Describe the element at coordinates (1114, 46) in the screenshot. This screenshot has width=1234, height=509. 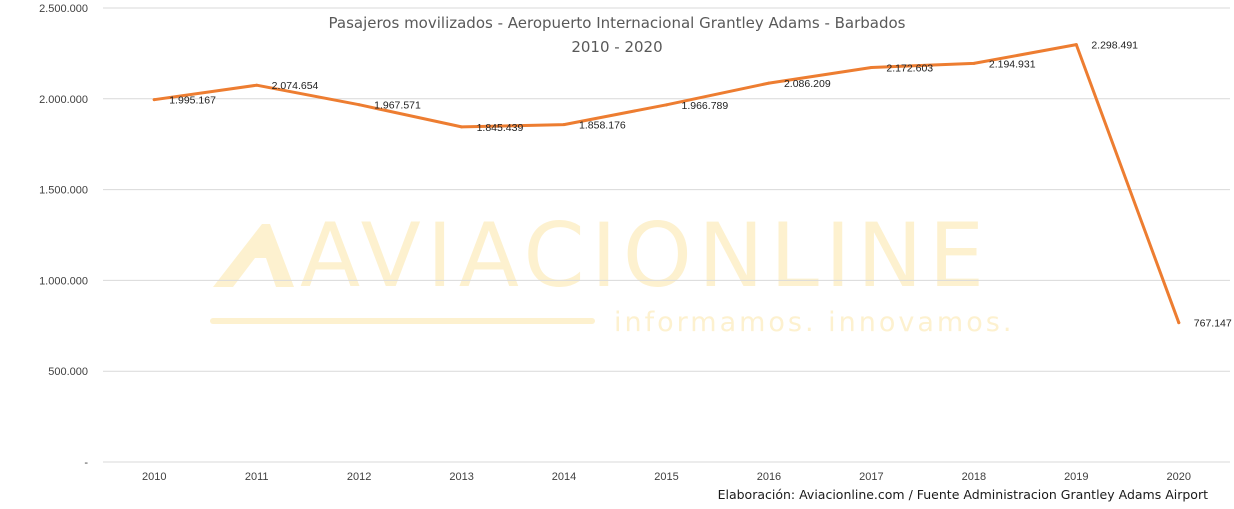
I see `data-label: 2.298.491` at that location.